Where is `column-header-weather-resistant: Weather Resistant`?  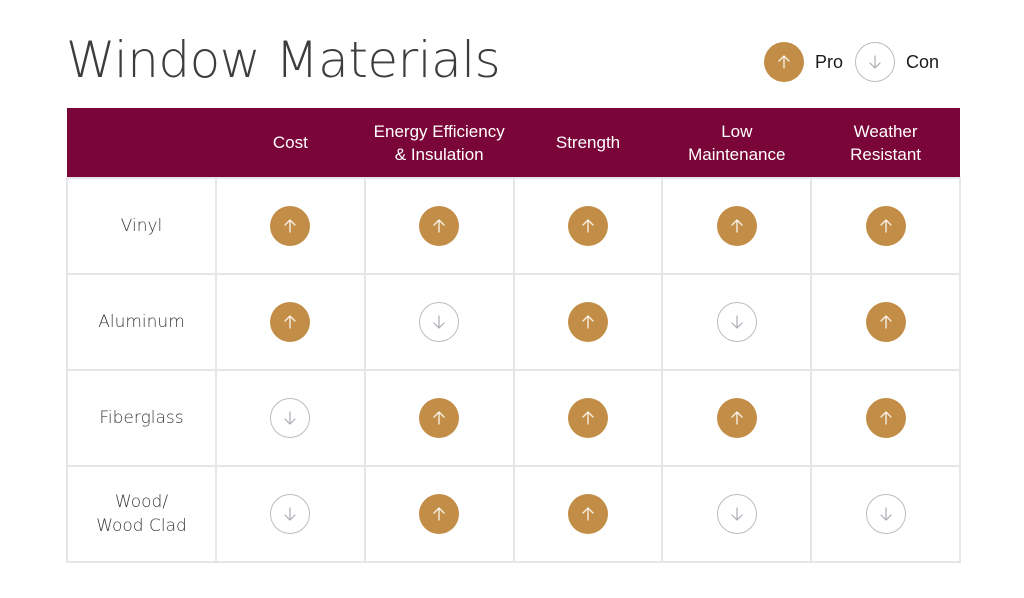 column-header-weather-resistant: Weather Resistant is located at coordinates (885, 143).